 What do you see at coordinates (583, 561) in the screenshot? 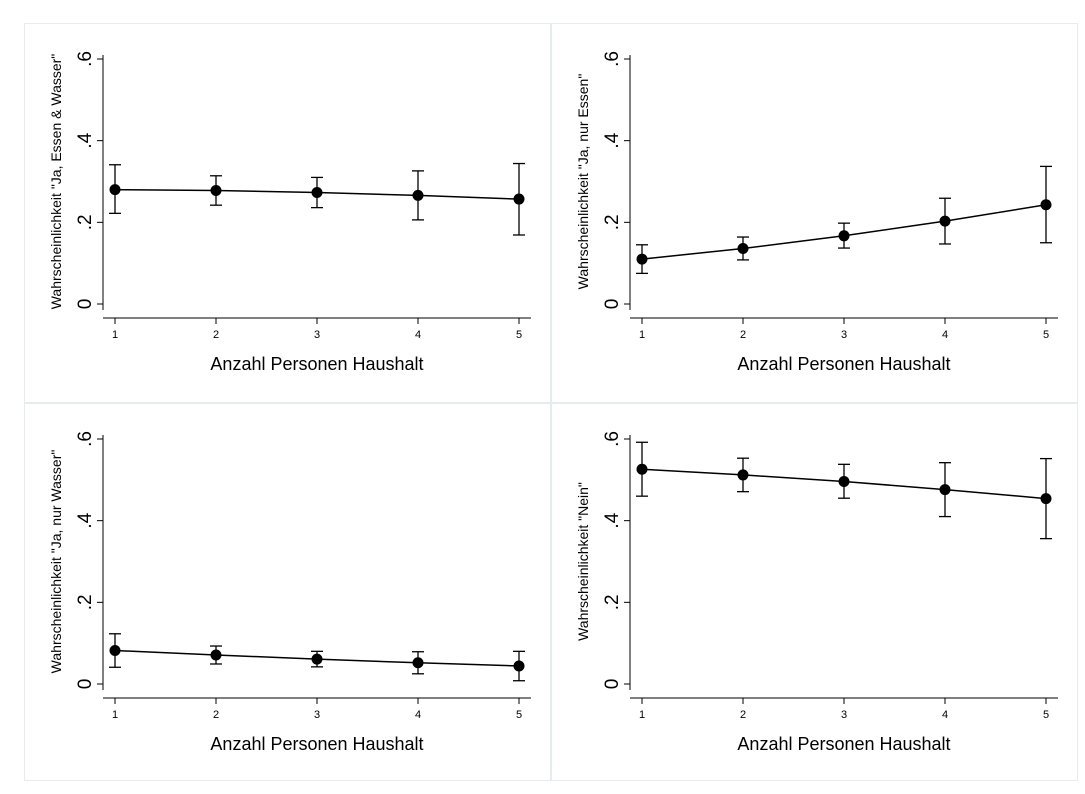
I see `y-axis-title: Wahrscheinlichkeit "Nein"` at bounding box center [583, 561].